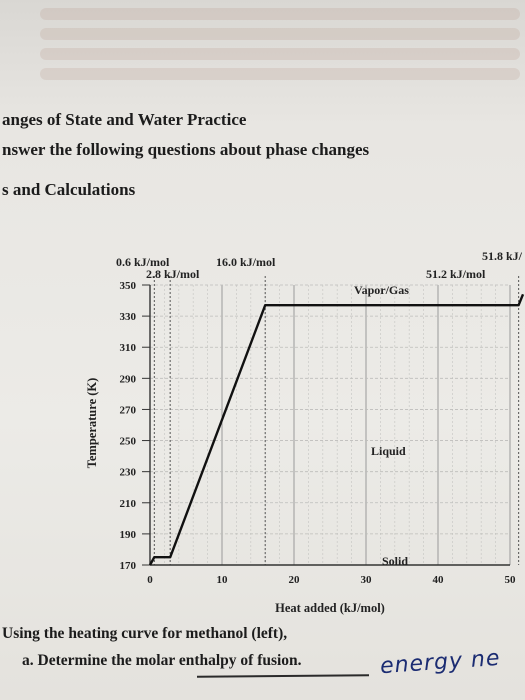 This screenshot has width=525, height=700. Describe the element at coordinates (128, 410) in the screenshot. I see `y-tick-label: 270` at that location.